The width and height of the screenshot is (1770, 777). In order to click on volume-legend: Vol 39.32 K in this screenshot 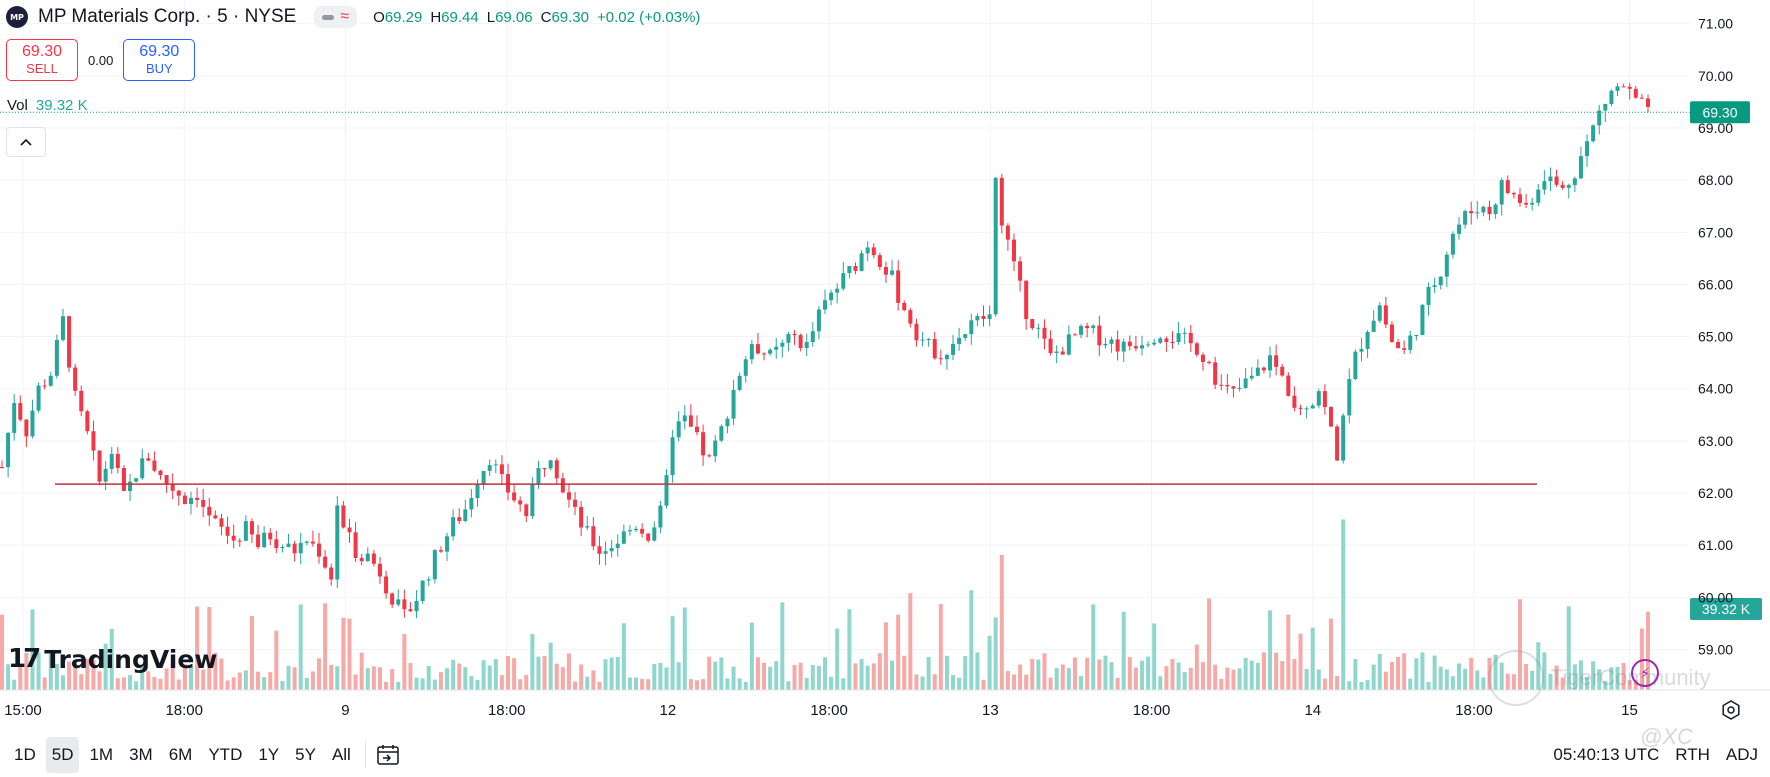, I will do `click(47, 105)`.